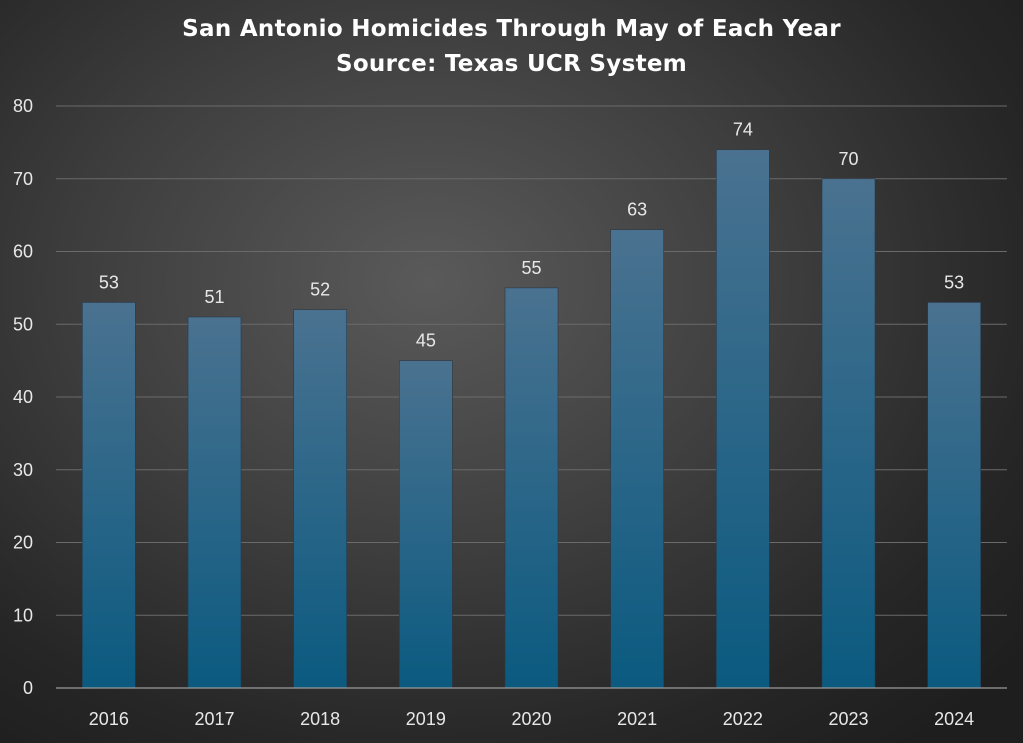 Image resolution: width=1023 pixels, height=743 pixels. What do you see at coordinates (109, 719) in the screenshot?
I see `x-tick-label-2016: 2016` at bounding box center [109, 719].